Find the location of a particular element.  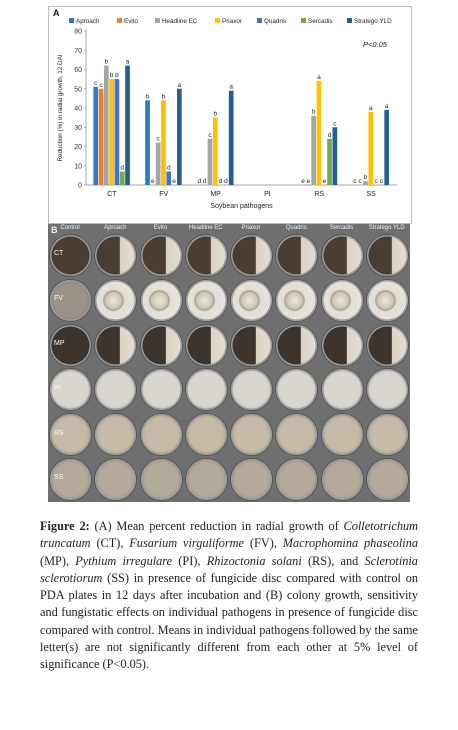

x-tick-label: SS is located at coordinates (371, 194).